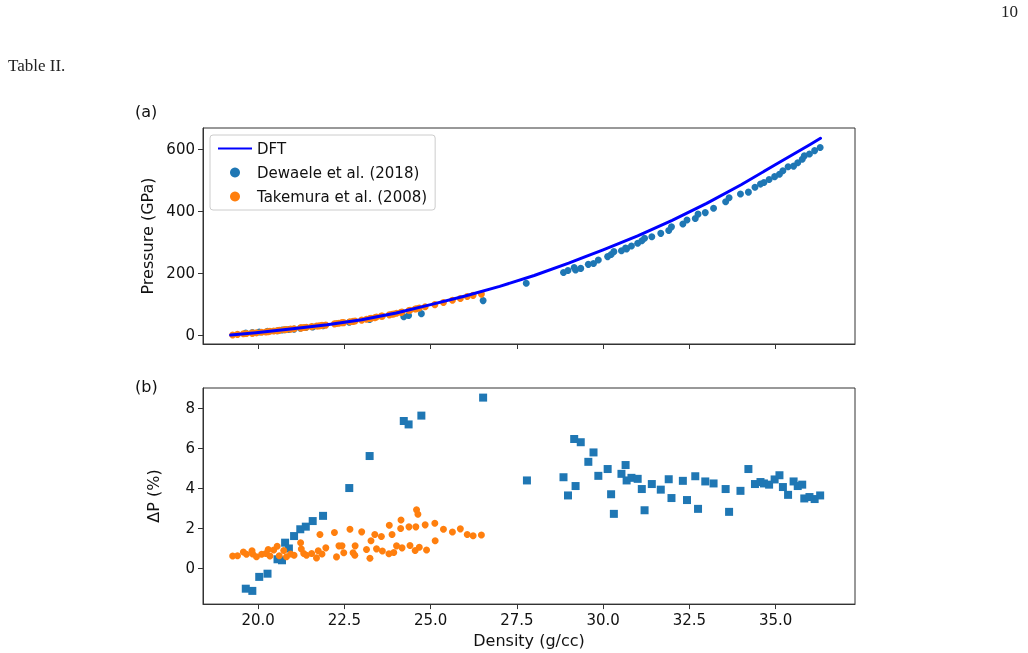 The width and height of the screenshot is (1028, 653). What do you see at coordinates (190, 448) in the screenshot?
I see `y-tick-label: 6` at bounding box center [190, 448].